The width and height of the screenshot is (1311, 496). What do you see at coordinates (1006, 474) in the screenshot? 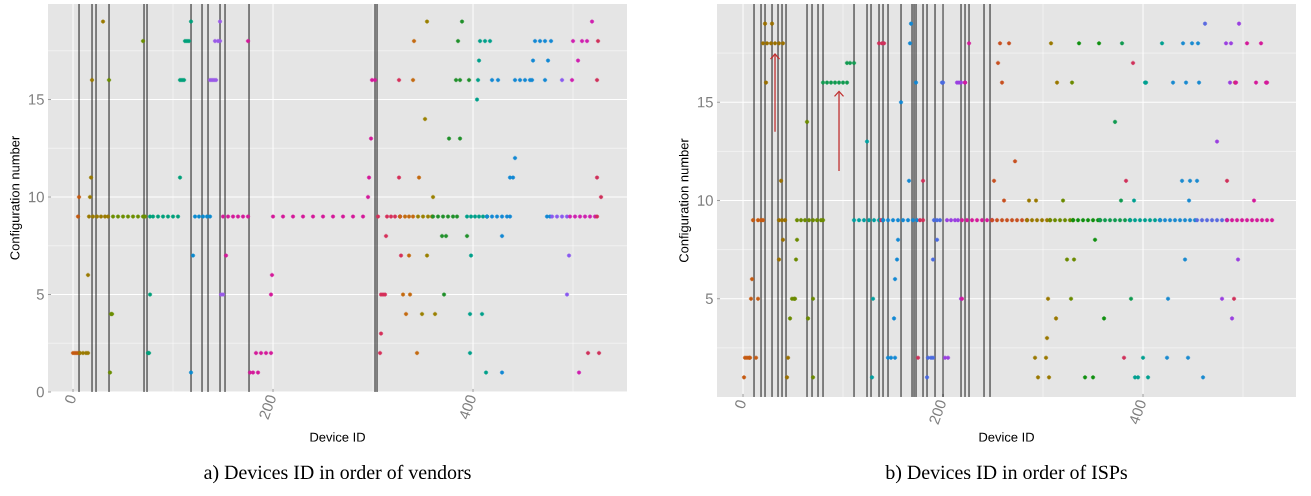
I see `text: b) Devices ID in order of ISPs` at bounding box center [1006, 474].